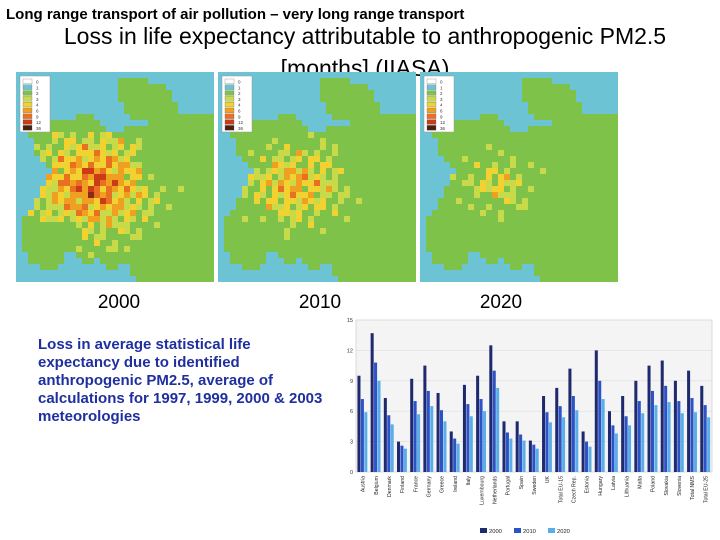  I want to click on bar-2020-lithuania, so click(630, 448).